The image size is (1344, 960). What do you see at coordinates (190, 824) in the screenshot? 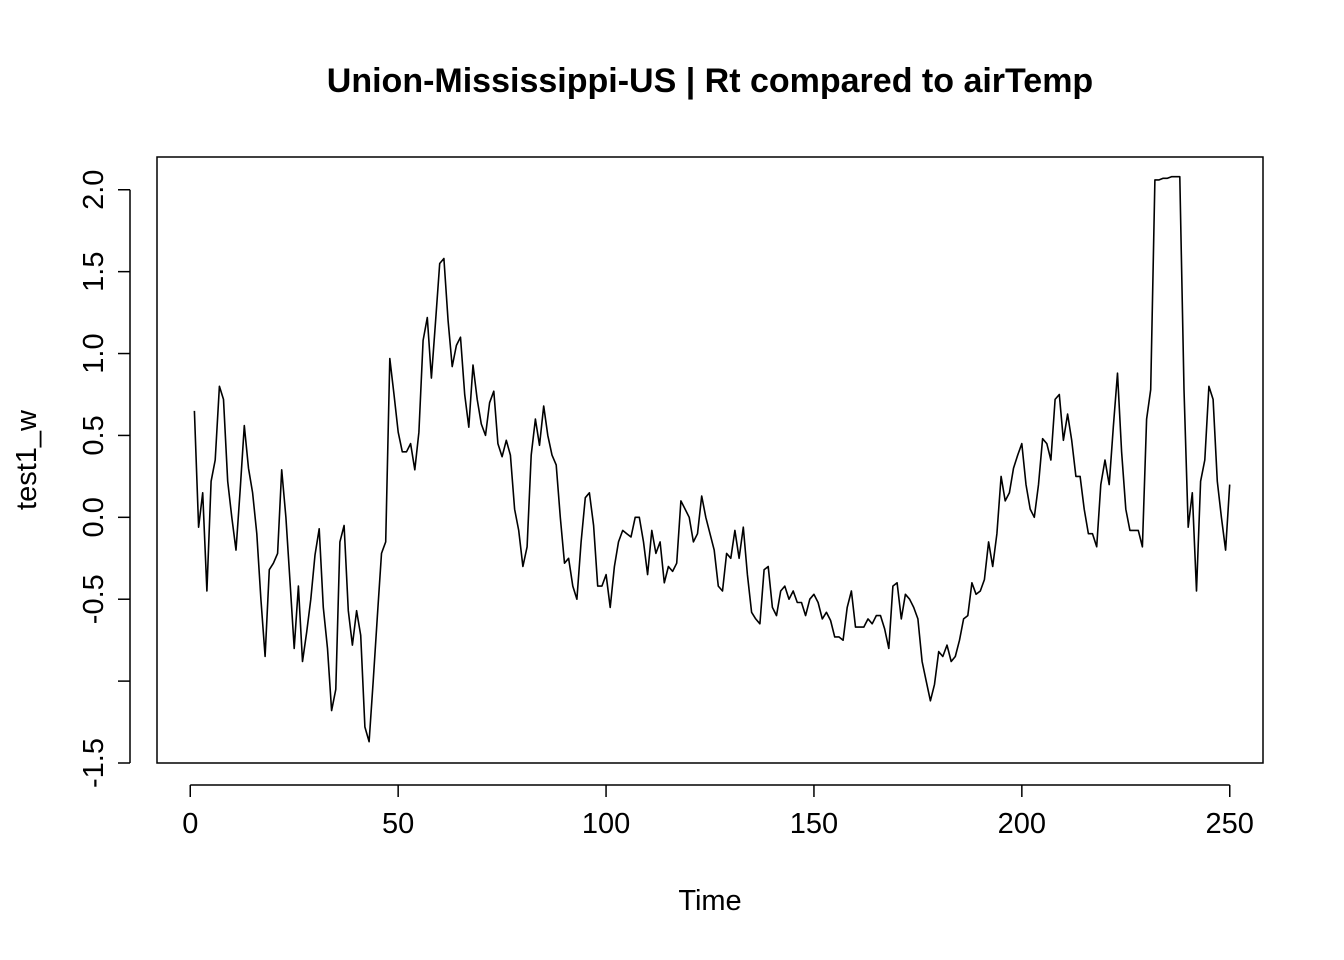
I see `x-tick-label: 0` at bounding box center [190, 824].